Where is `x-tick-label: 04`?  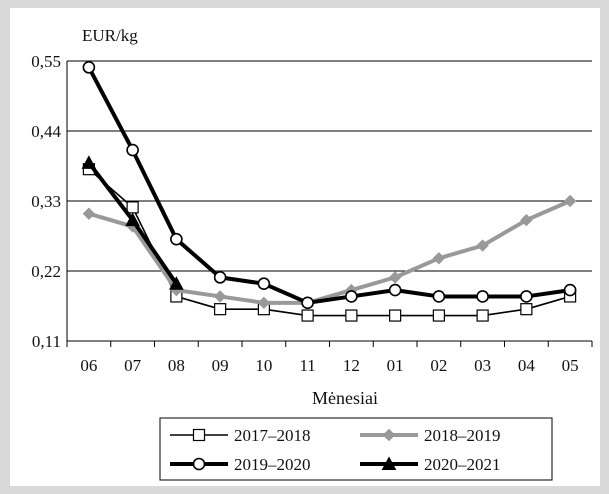 x-tick-label: 04 is located at coordinates (527, 365).